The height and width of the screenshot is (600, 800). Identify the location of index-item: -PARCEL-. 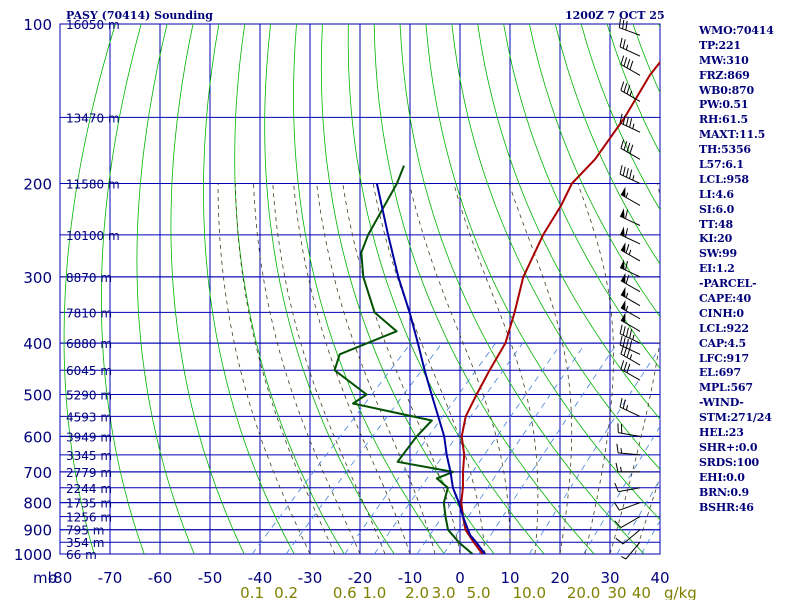
(728, 284).